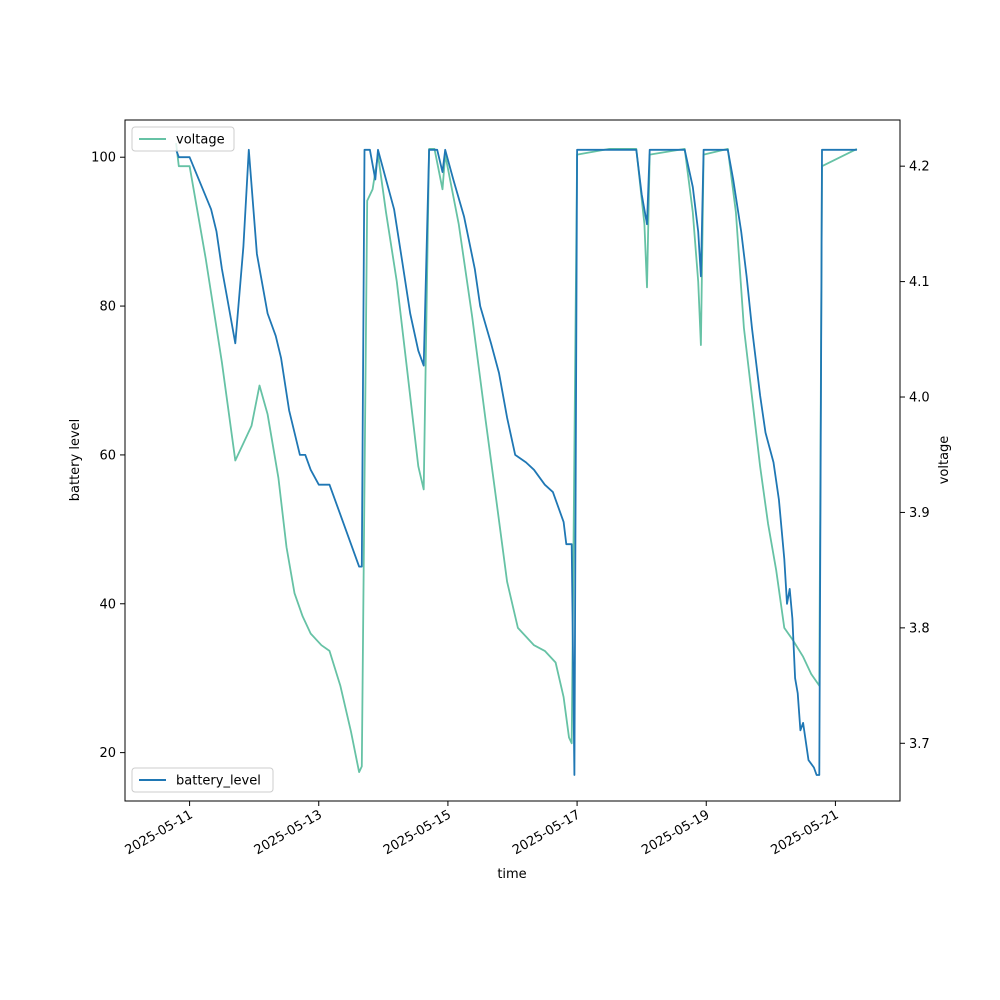 The image size is (1000, 1000). I want to click on y-right-tick-label: 4.2, so click(919, 167).